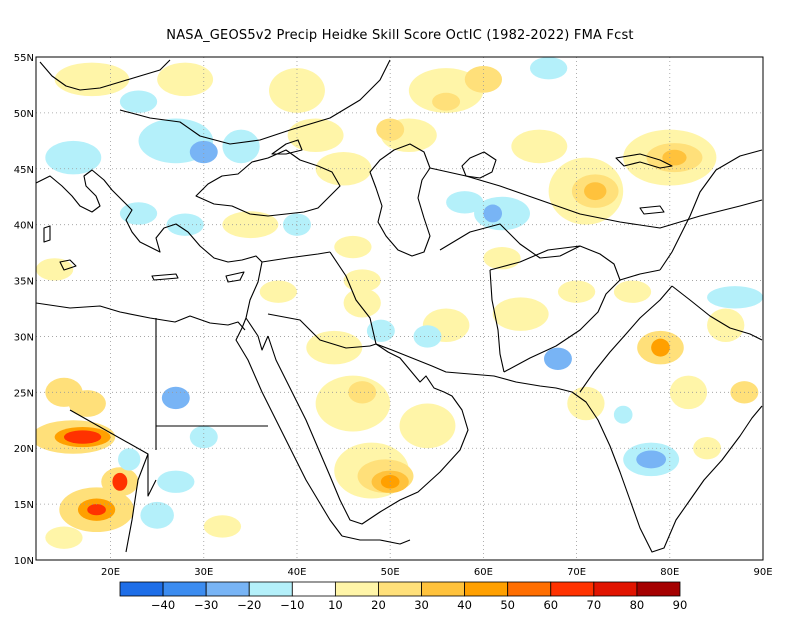 The height and width of the screenshot is (618, 800). What do you see at coordinates (669, 572) in the screenshot?
I see `longitude-label: 80E` at bounding box center [669, 572].